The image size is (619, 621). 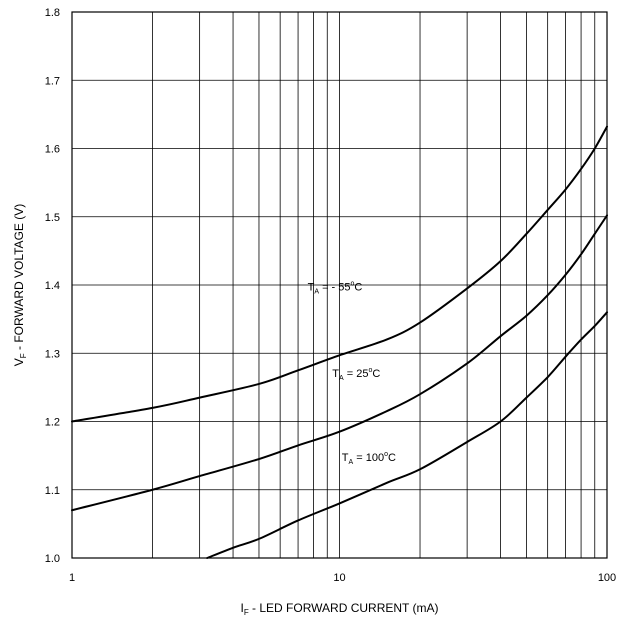 I want to click on y-axis-label: VF - FORWARD VOLTAGE (V), so click(x=20, y=285).